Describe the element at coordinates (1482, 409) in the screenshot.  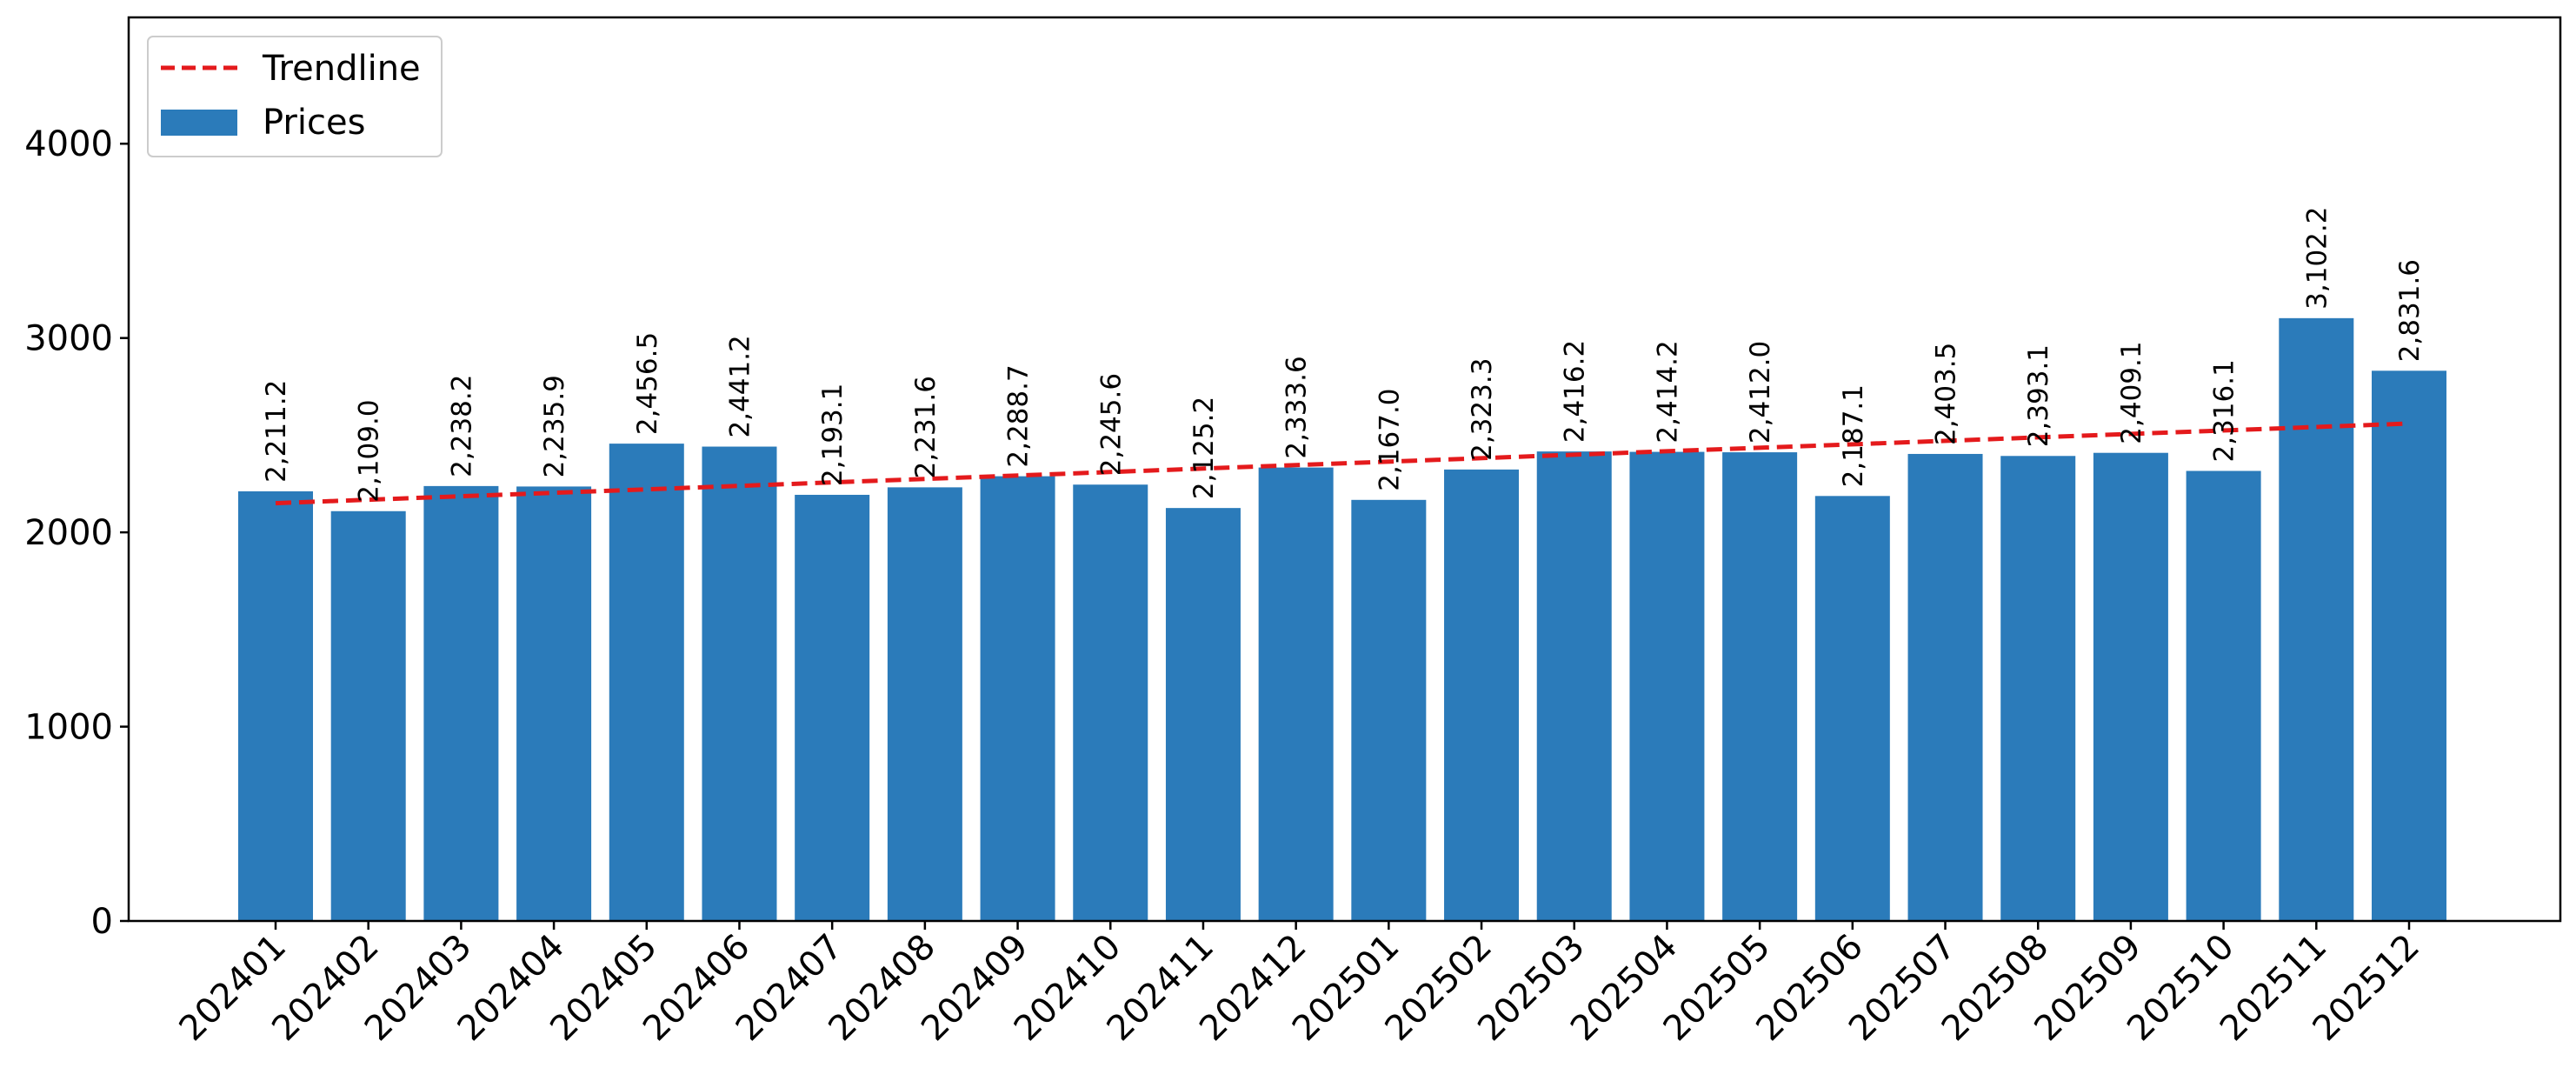
I see `data-label-202502: 2,323.3` at that location.